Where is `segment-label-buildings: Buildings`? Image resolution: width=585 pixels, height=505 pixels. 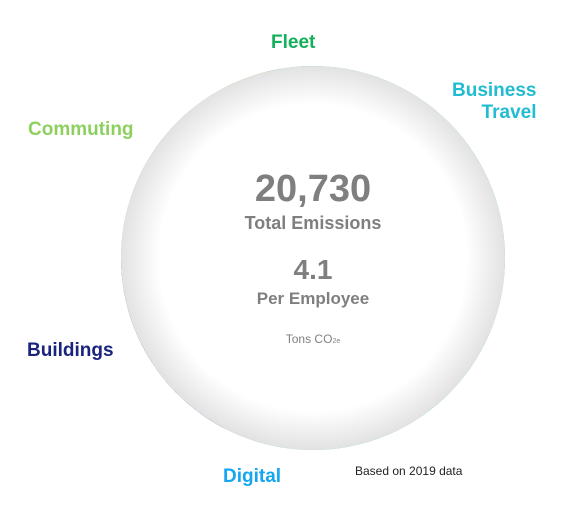 segment-label-buildings: Buildings is located at coordinates (70, 350).